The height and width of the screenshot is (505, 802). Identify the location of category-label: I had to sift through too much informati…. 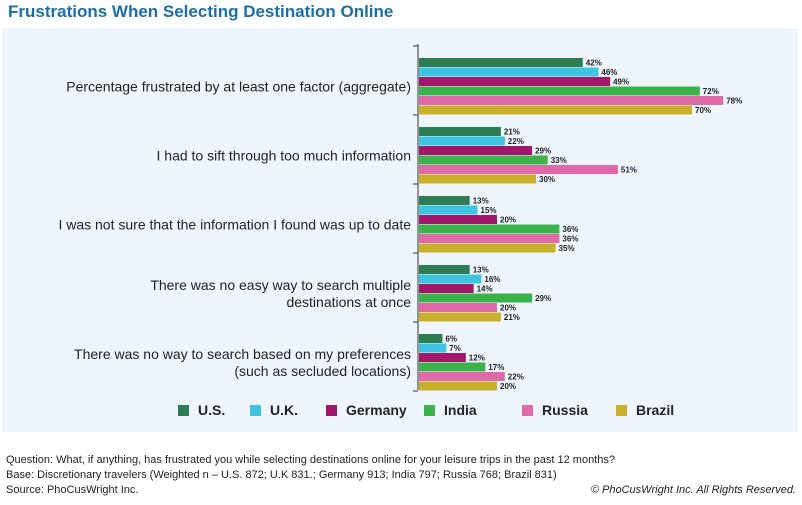
(284, 156).